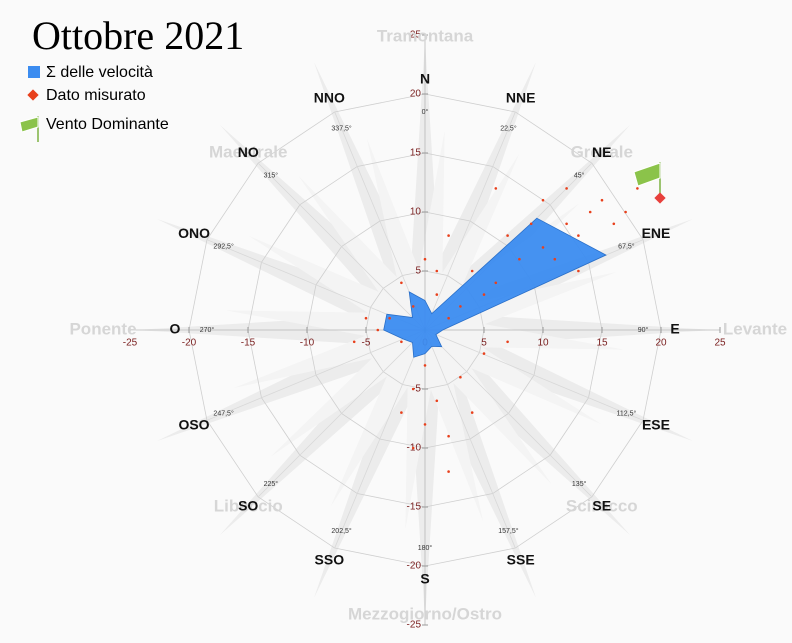 This screenshot has width=792, height=643. I want to click on wind-name: Mezzogiorno/Ostro, so click(425, 613).